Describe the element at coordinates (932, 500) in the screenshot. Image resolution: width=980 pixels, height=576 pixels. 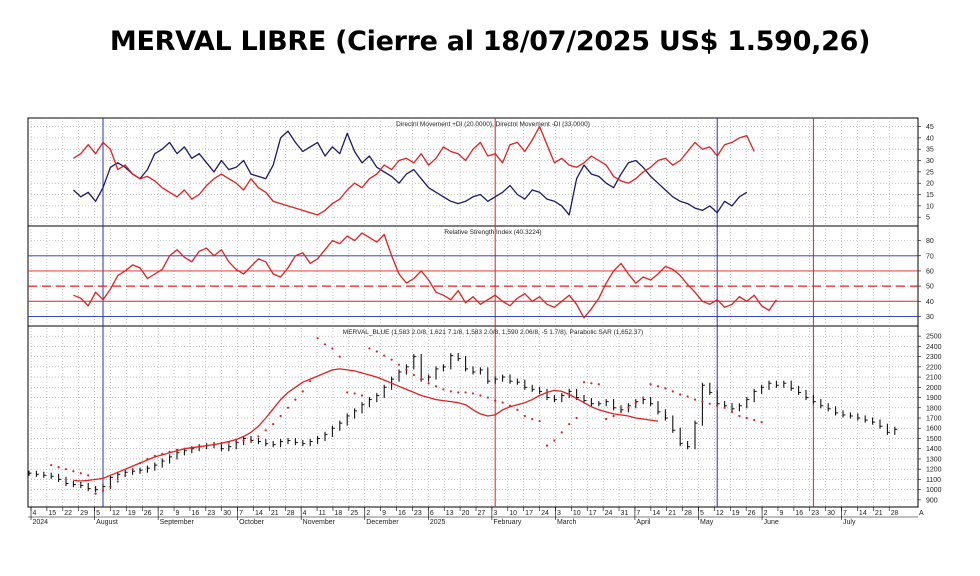
I see `y-tick-label: 900` at that location.